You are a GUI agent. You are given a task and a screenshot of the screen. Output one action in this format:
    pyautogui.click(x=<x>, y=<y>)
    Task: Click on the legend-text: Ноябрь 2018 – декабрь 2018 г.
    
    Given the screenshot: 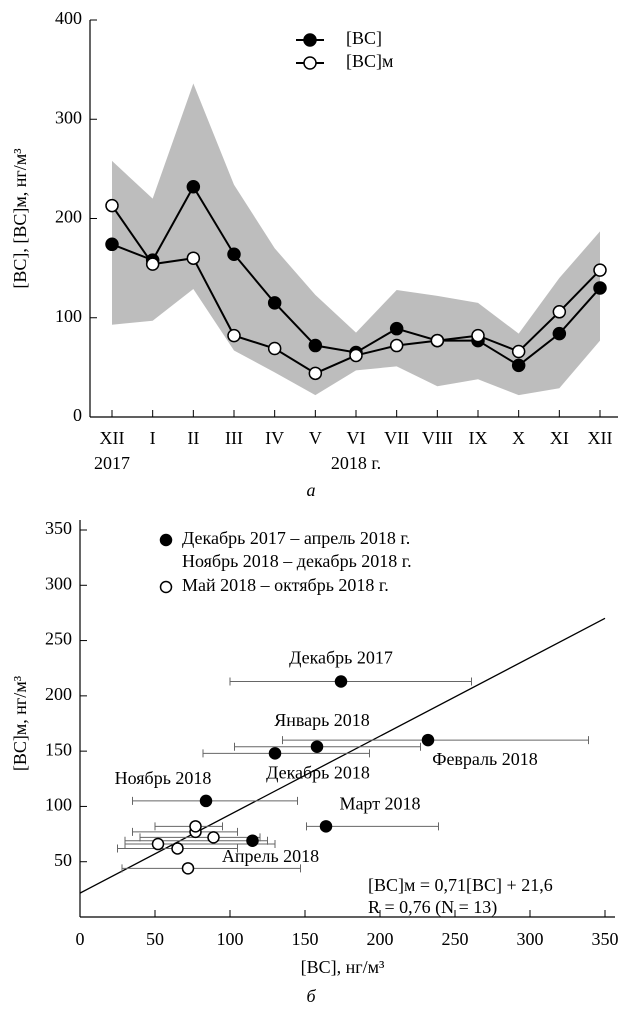 What is the action you would take?
    pyautogui.click(x=297, y=561)
    